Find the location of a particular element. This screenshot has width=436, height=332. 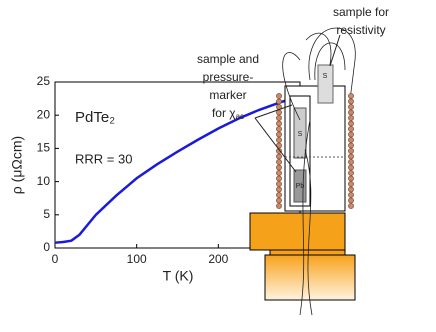

coil is located at coordinates (315, 151).